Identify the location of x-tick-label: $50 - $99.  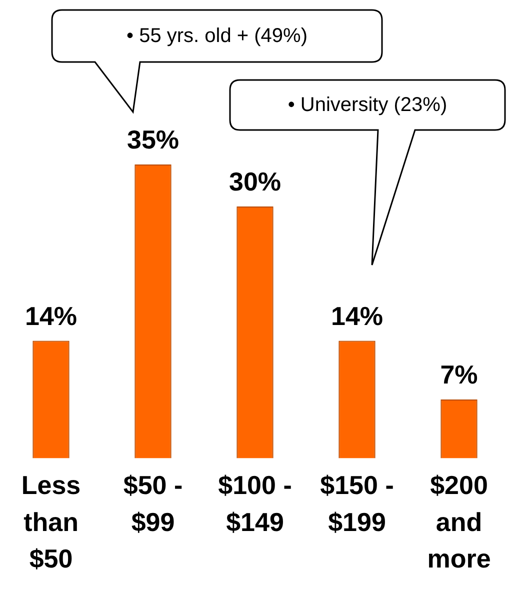
(153, 503).